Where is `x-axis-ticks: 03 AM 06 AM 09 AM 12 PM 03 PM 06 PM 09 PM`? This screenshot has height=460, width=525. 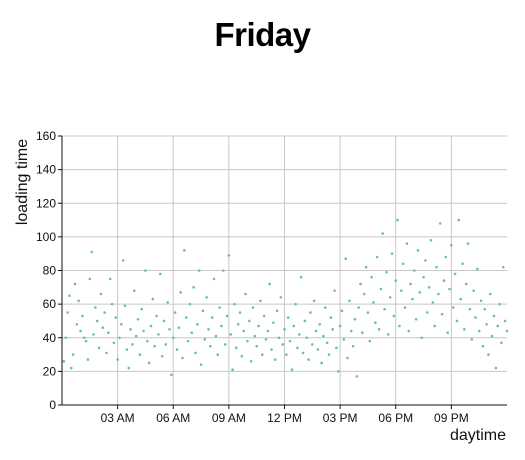 x-axis-ticks: 03 AM 06 AM 09 AM 12 PM 03 PM 06 PM 09 PM is located at coordinates (285, 415).